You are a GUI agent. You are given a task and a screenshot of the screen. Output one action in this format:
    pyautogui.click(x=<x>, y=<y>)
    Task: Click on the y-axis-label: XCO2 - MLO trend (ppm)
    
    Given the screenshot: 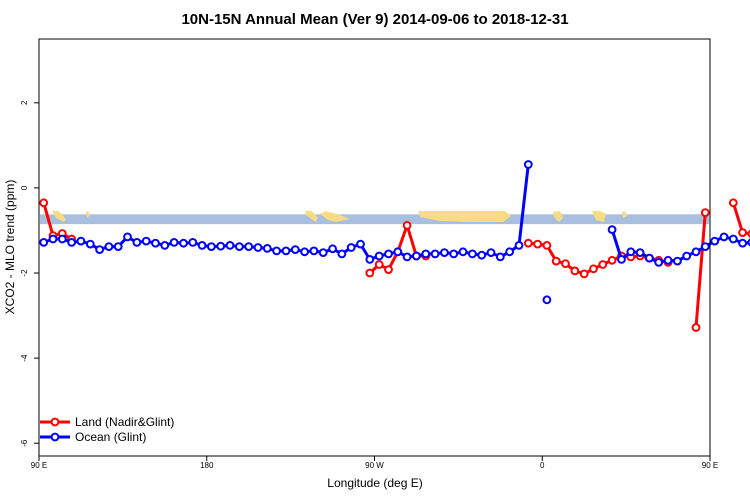 What is the action you would take?
    pyautogui.click(x=10, y=247)
    